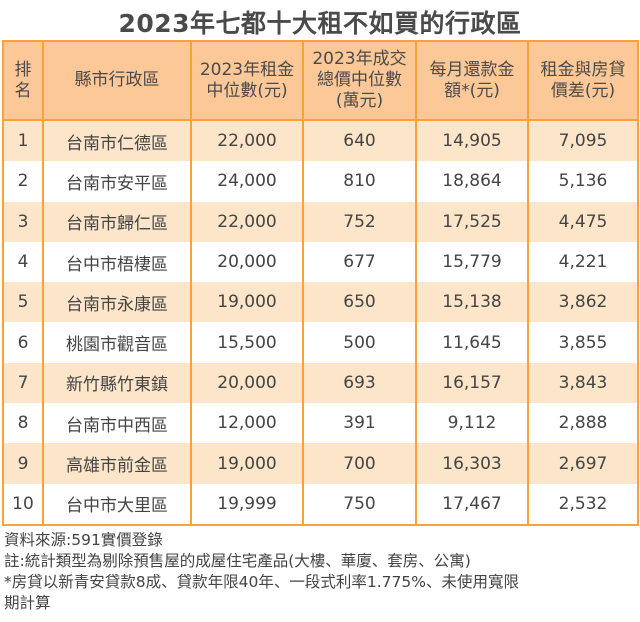  I want to click on table-row: 4 台中市梧棲區 20,000 677 15,779 4,221, so click(320, 262).